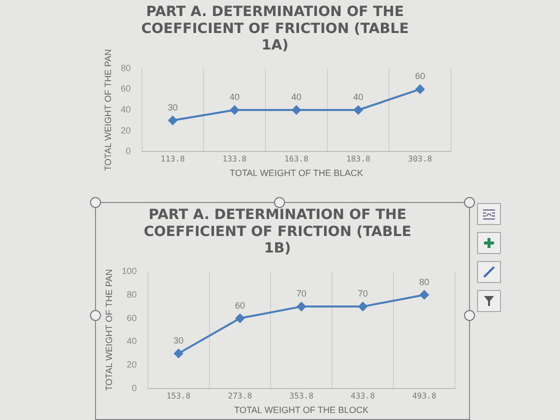  What do you see at coordinates (420, 159) in the screenshot?
I see `x-tick-label: 303.8` at bounding box center [420, 159].